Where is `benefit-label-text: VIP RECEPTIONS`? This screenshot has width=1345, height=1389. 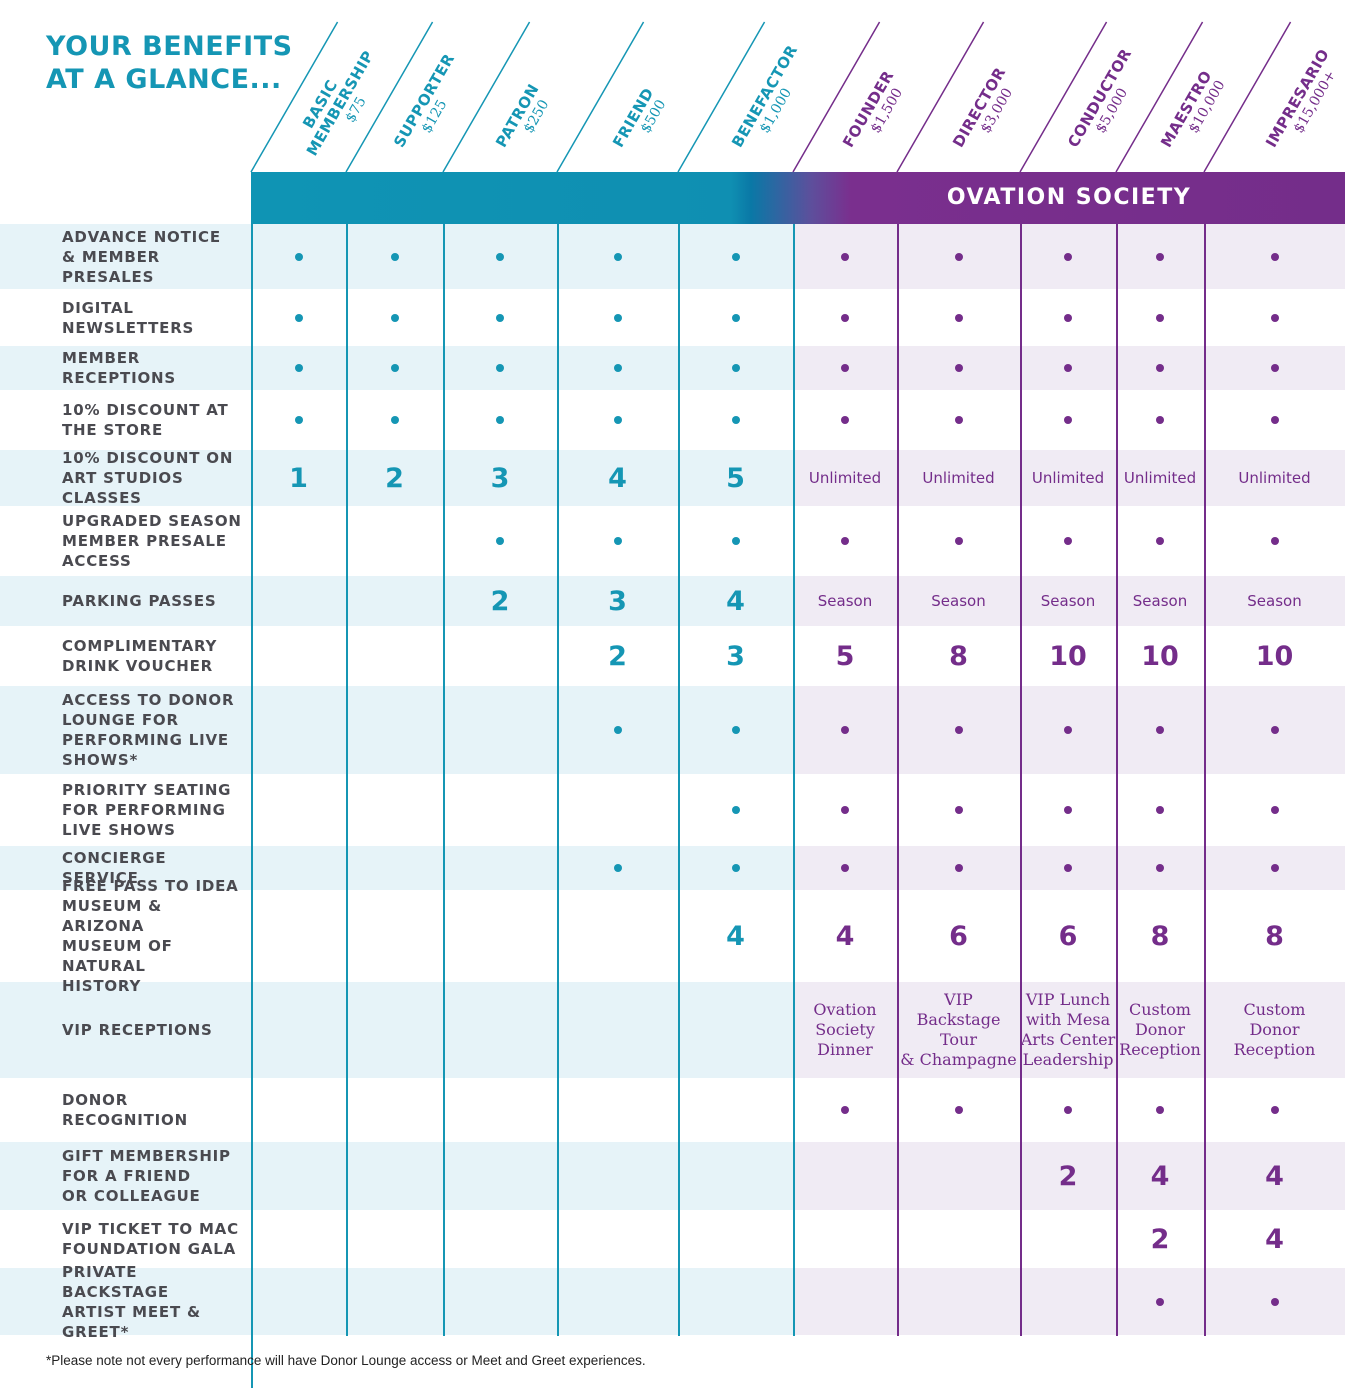
benefit-label-text: VIP RECEPTIONS is located at coordinates (137, 1030).